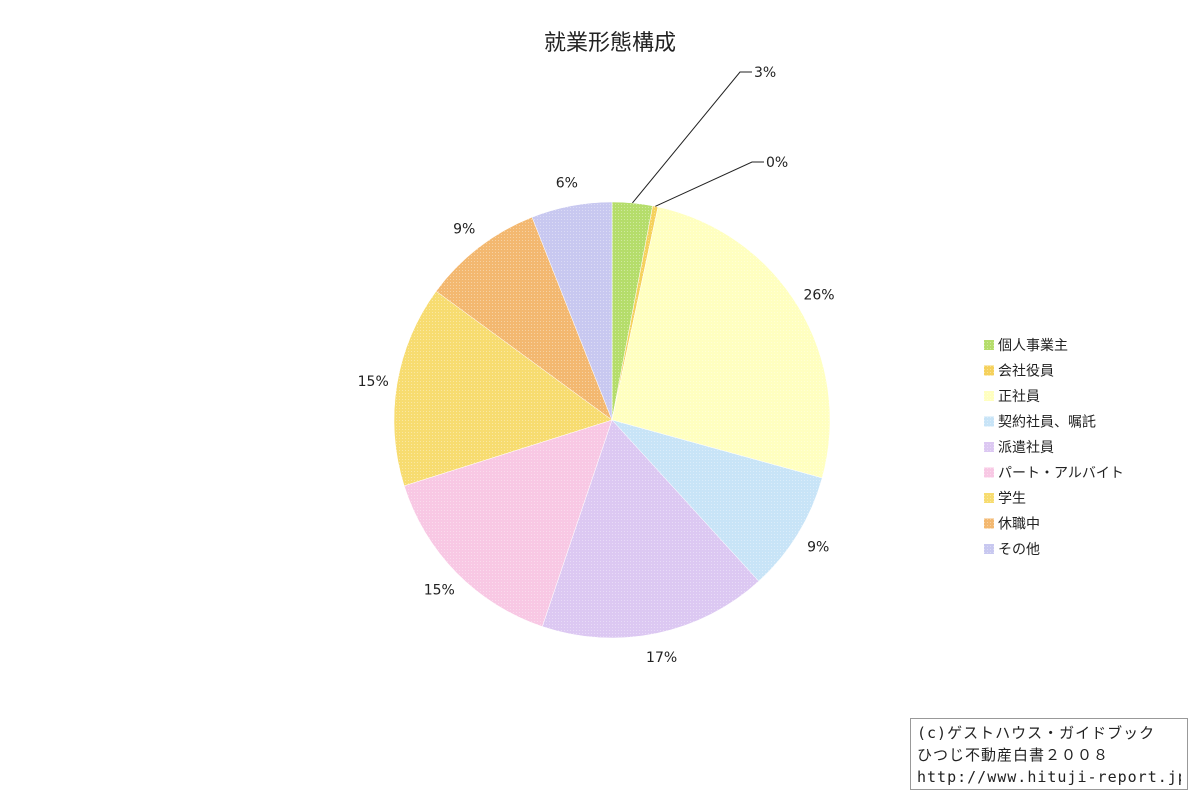 This screenshot has height=800, width=1200. I want to click on credit-line-2: ひつじ不動産白書２００８, so click(1013, 755).